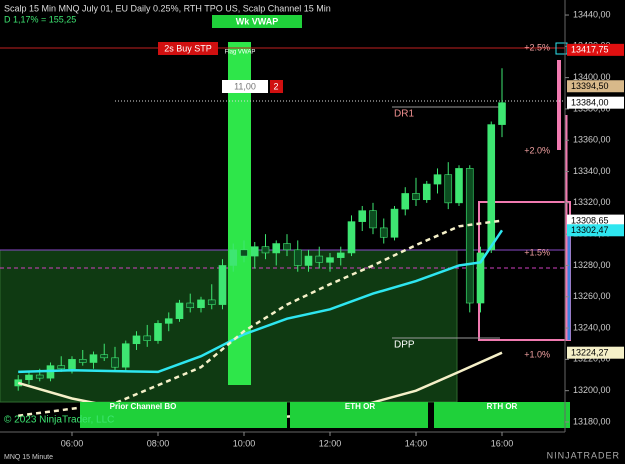 The width and height of the screenshot is (625, 464). What do you see at coordinates (360, 406) in the screenshot?
I see `eth-label: ETH OR` at bounding box center [360, 406].